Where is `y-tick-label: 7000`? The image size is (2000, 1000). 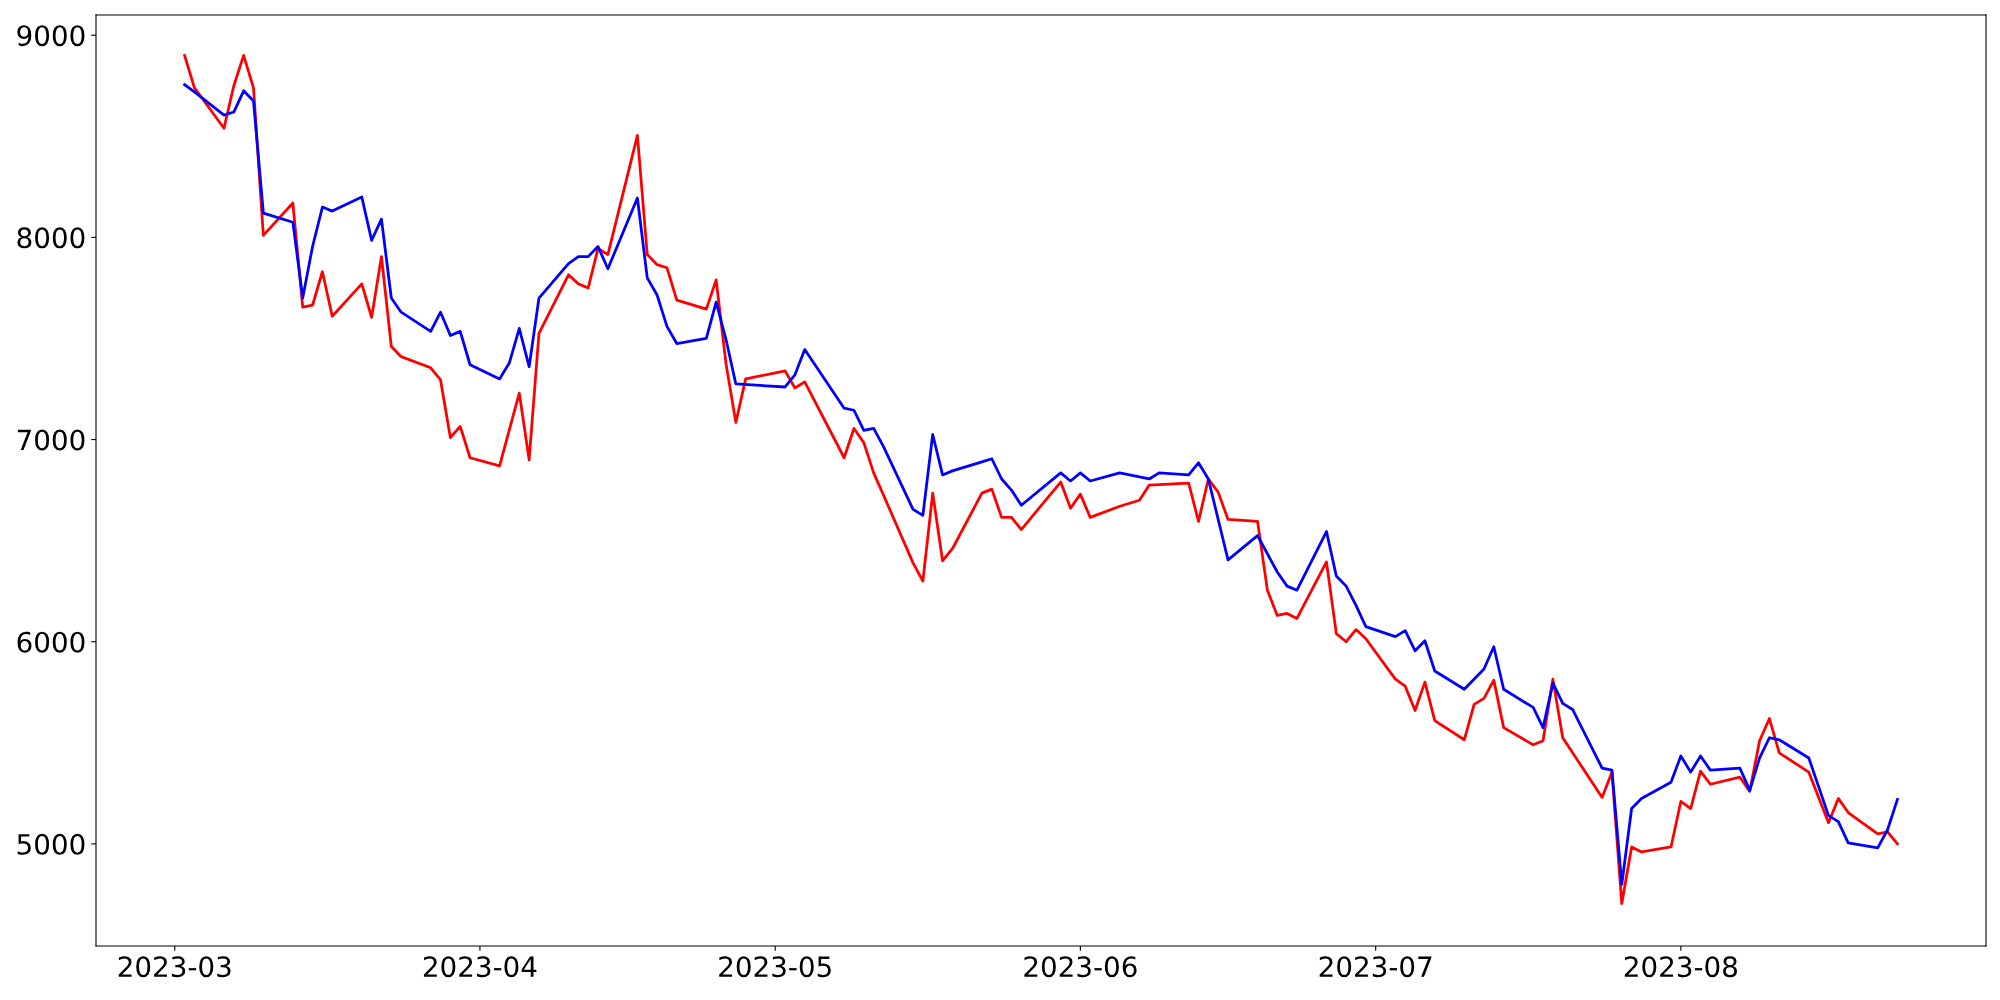
y-tick-label: 7000 is located at coordinates (51, 440).